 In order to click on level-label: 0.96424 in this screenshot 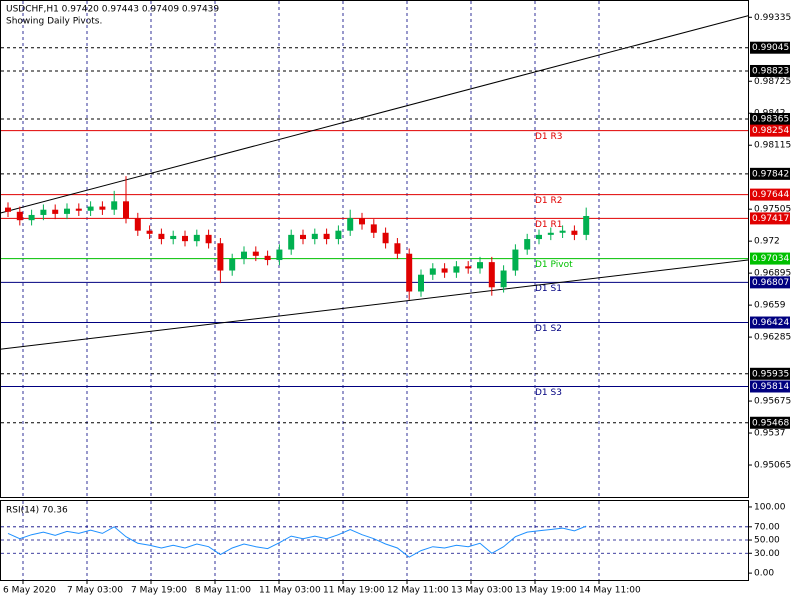, I will do `click(770, 323)`.